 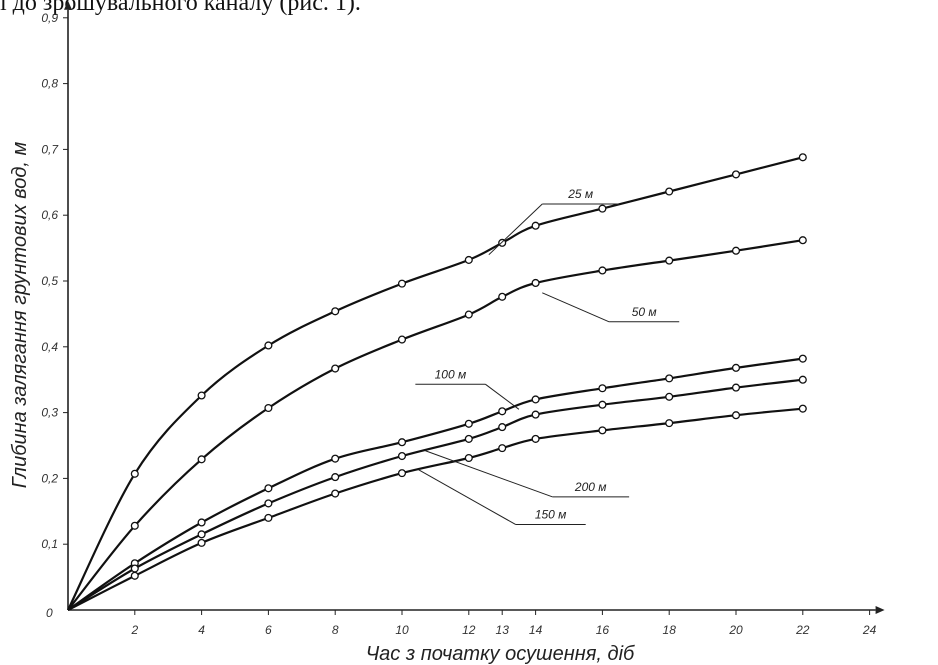 I want to click on x-tick-label: 16, so click(x=603, y=630).